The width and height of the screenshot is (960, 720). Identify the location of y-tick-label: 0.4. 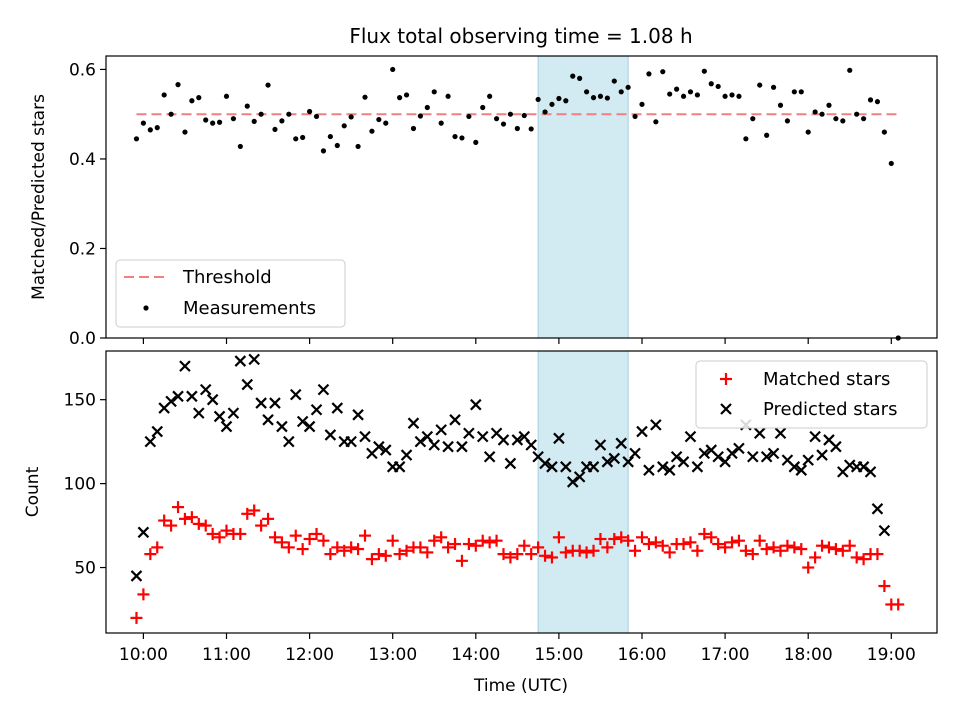
(82, 160).